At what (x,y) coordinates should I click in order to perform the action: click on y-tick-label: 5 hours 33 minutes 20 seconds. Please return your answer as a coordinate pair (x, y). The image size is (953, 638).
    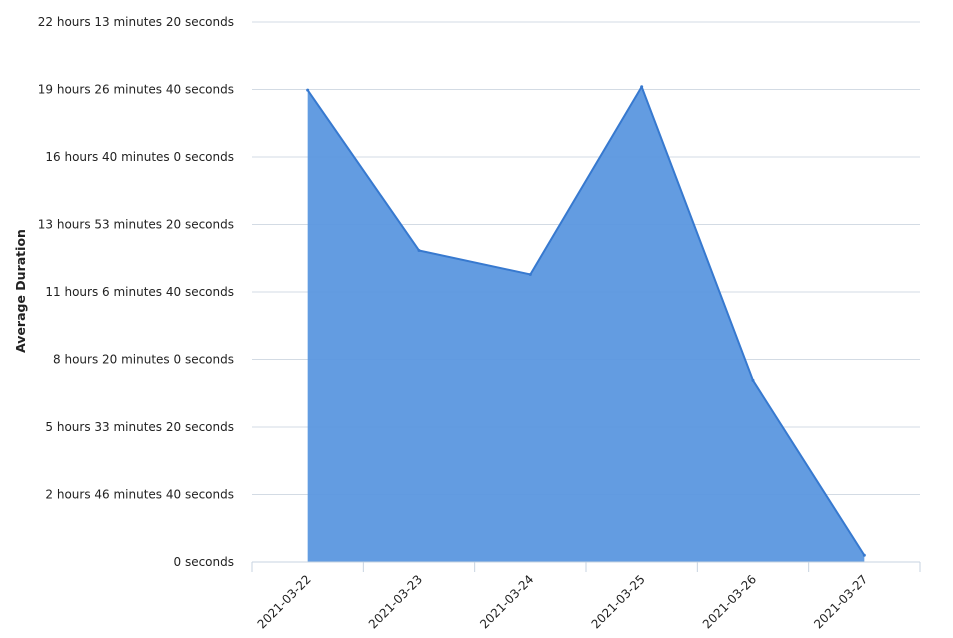
    Looking at the image, I should click on (139, 427).